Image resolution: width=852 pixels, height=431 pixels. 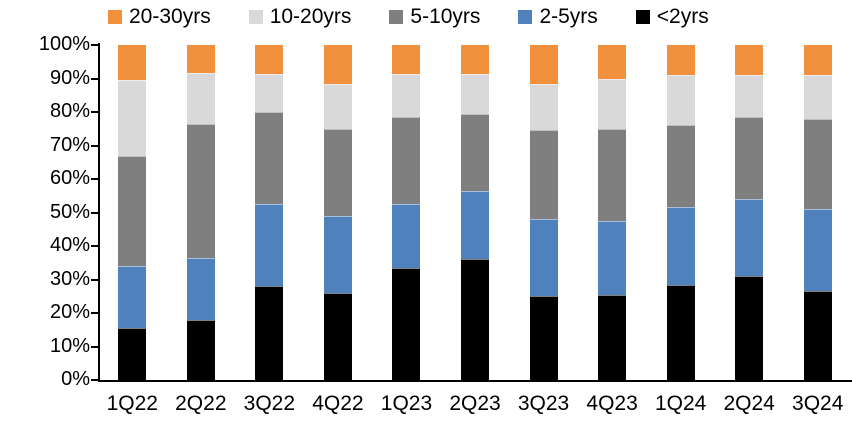 I want to click on y-axis-tick-label: 80%, so click(x=69, y=111).